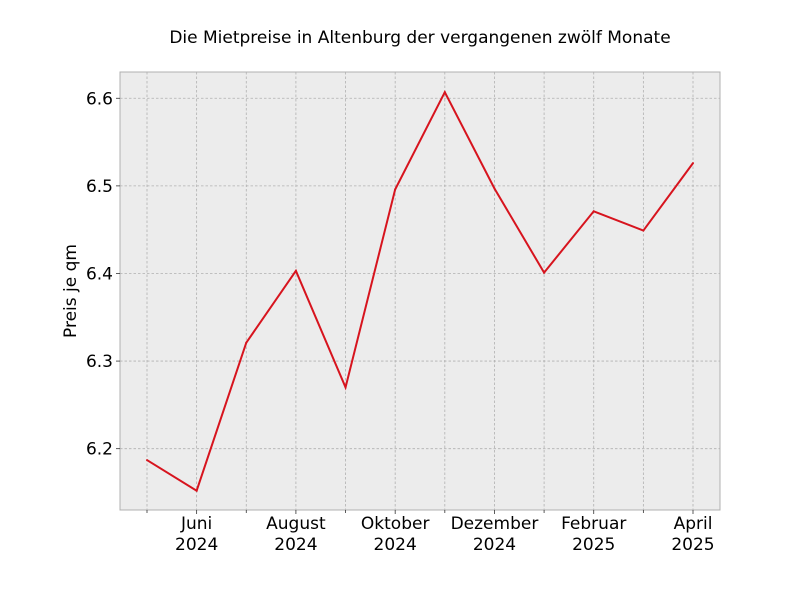 The image size is (800, 600). Describe the element at coordinates (71, 291) in the screenshot. I see `y-axis-label: Preis je qm` at that location.